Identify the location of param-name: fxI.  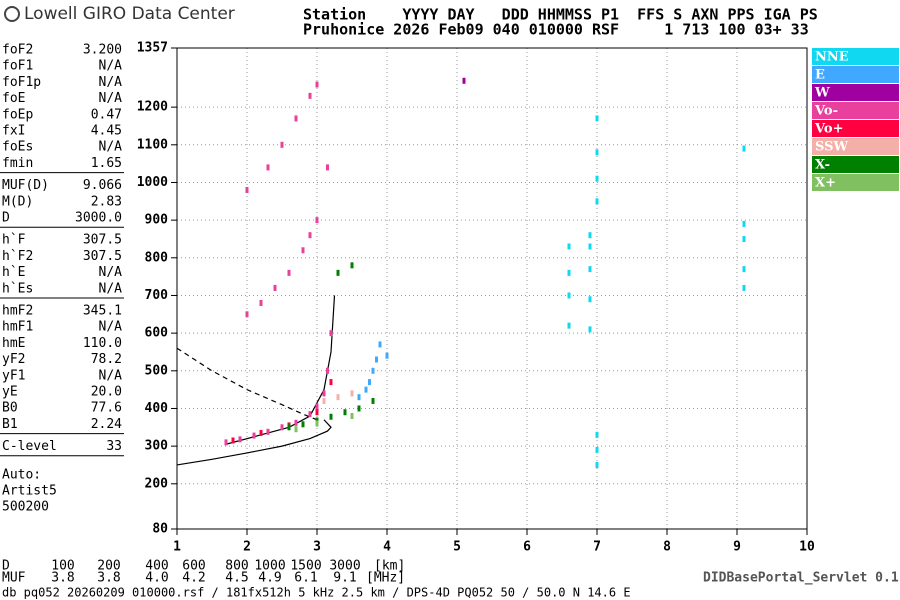
(13, 131).